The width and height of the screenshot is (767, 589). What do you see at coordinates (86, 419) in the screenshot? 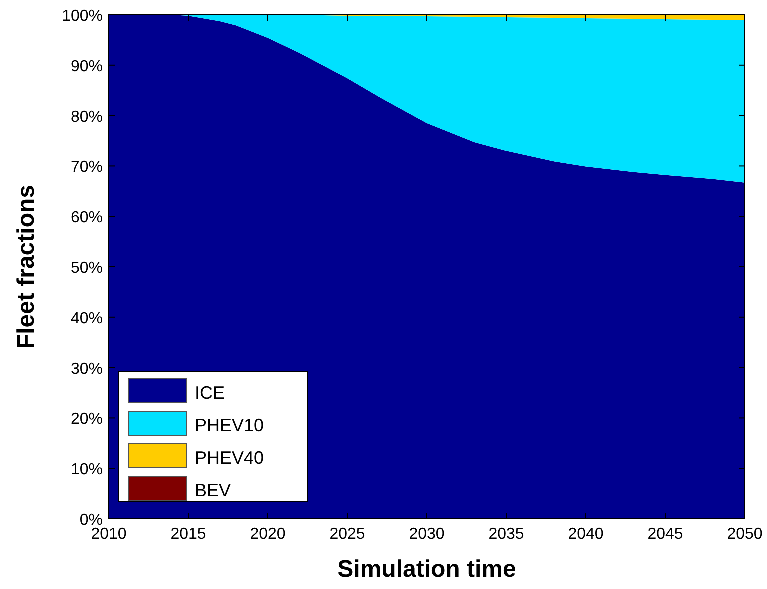
I see `y-tick-label: 20%` at bounding box center [86, 419].